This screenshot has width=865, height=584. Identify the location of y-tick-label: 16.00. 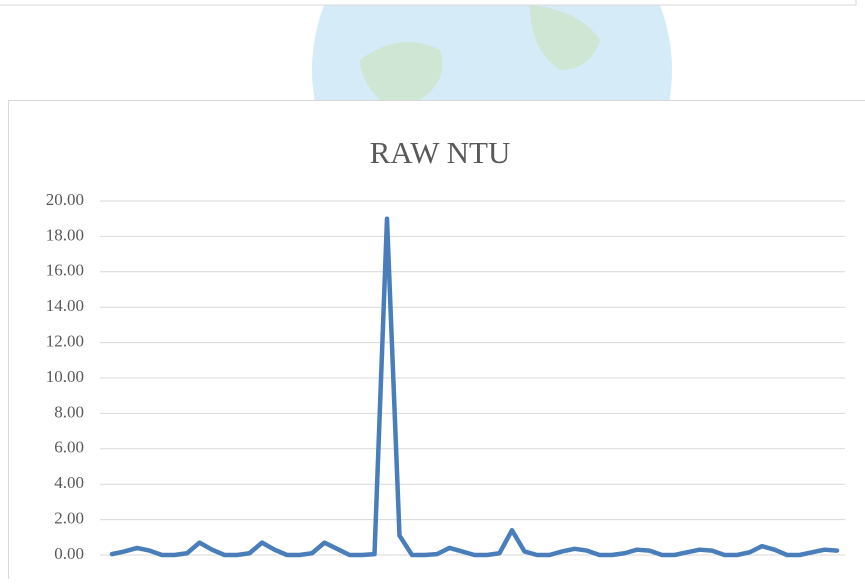
(65, 270).